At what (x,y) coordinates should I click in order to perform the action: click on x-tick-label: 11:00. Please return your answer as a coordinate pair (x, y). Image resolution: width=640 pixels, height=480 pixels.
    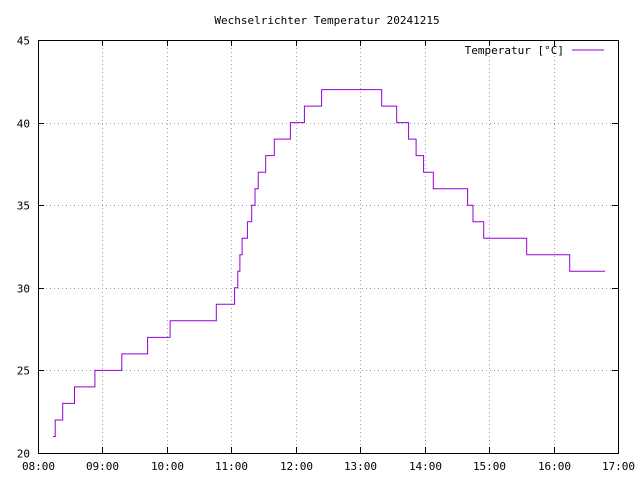
    Looking at the image, I should click on (231, 466).